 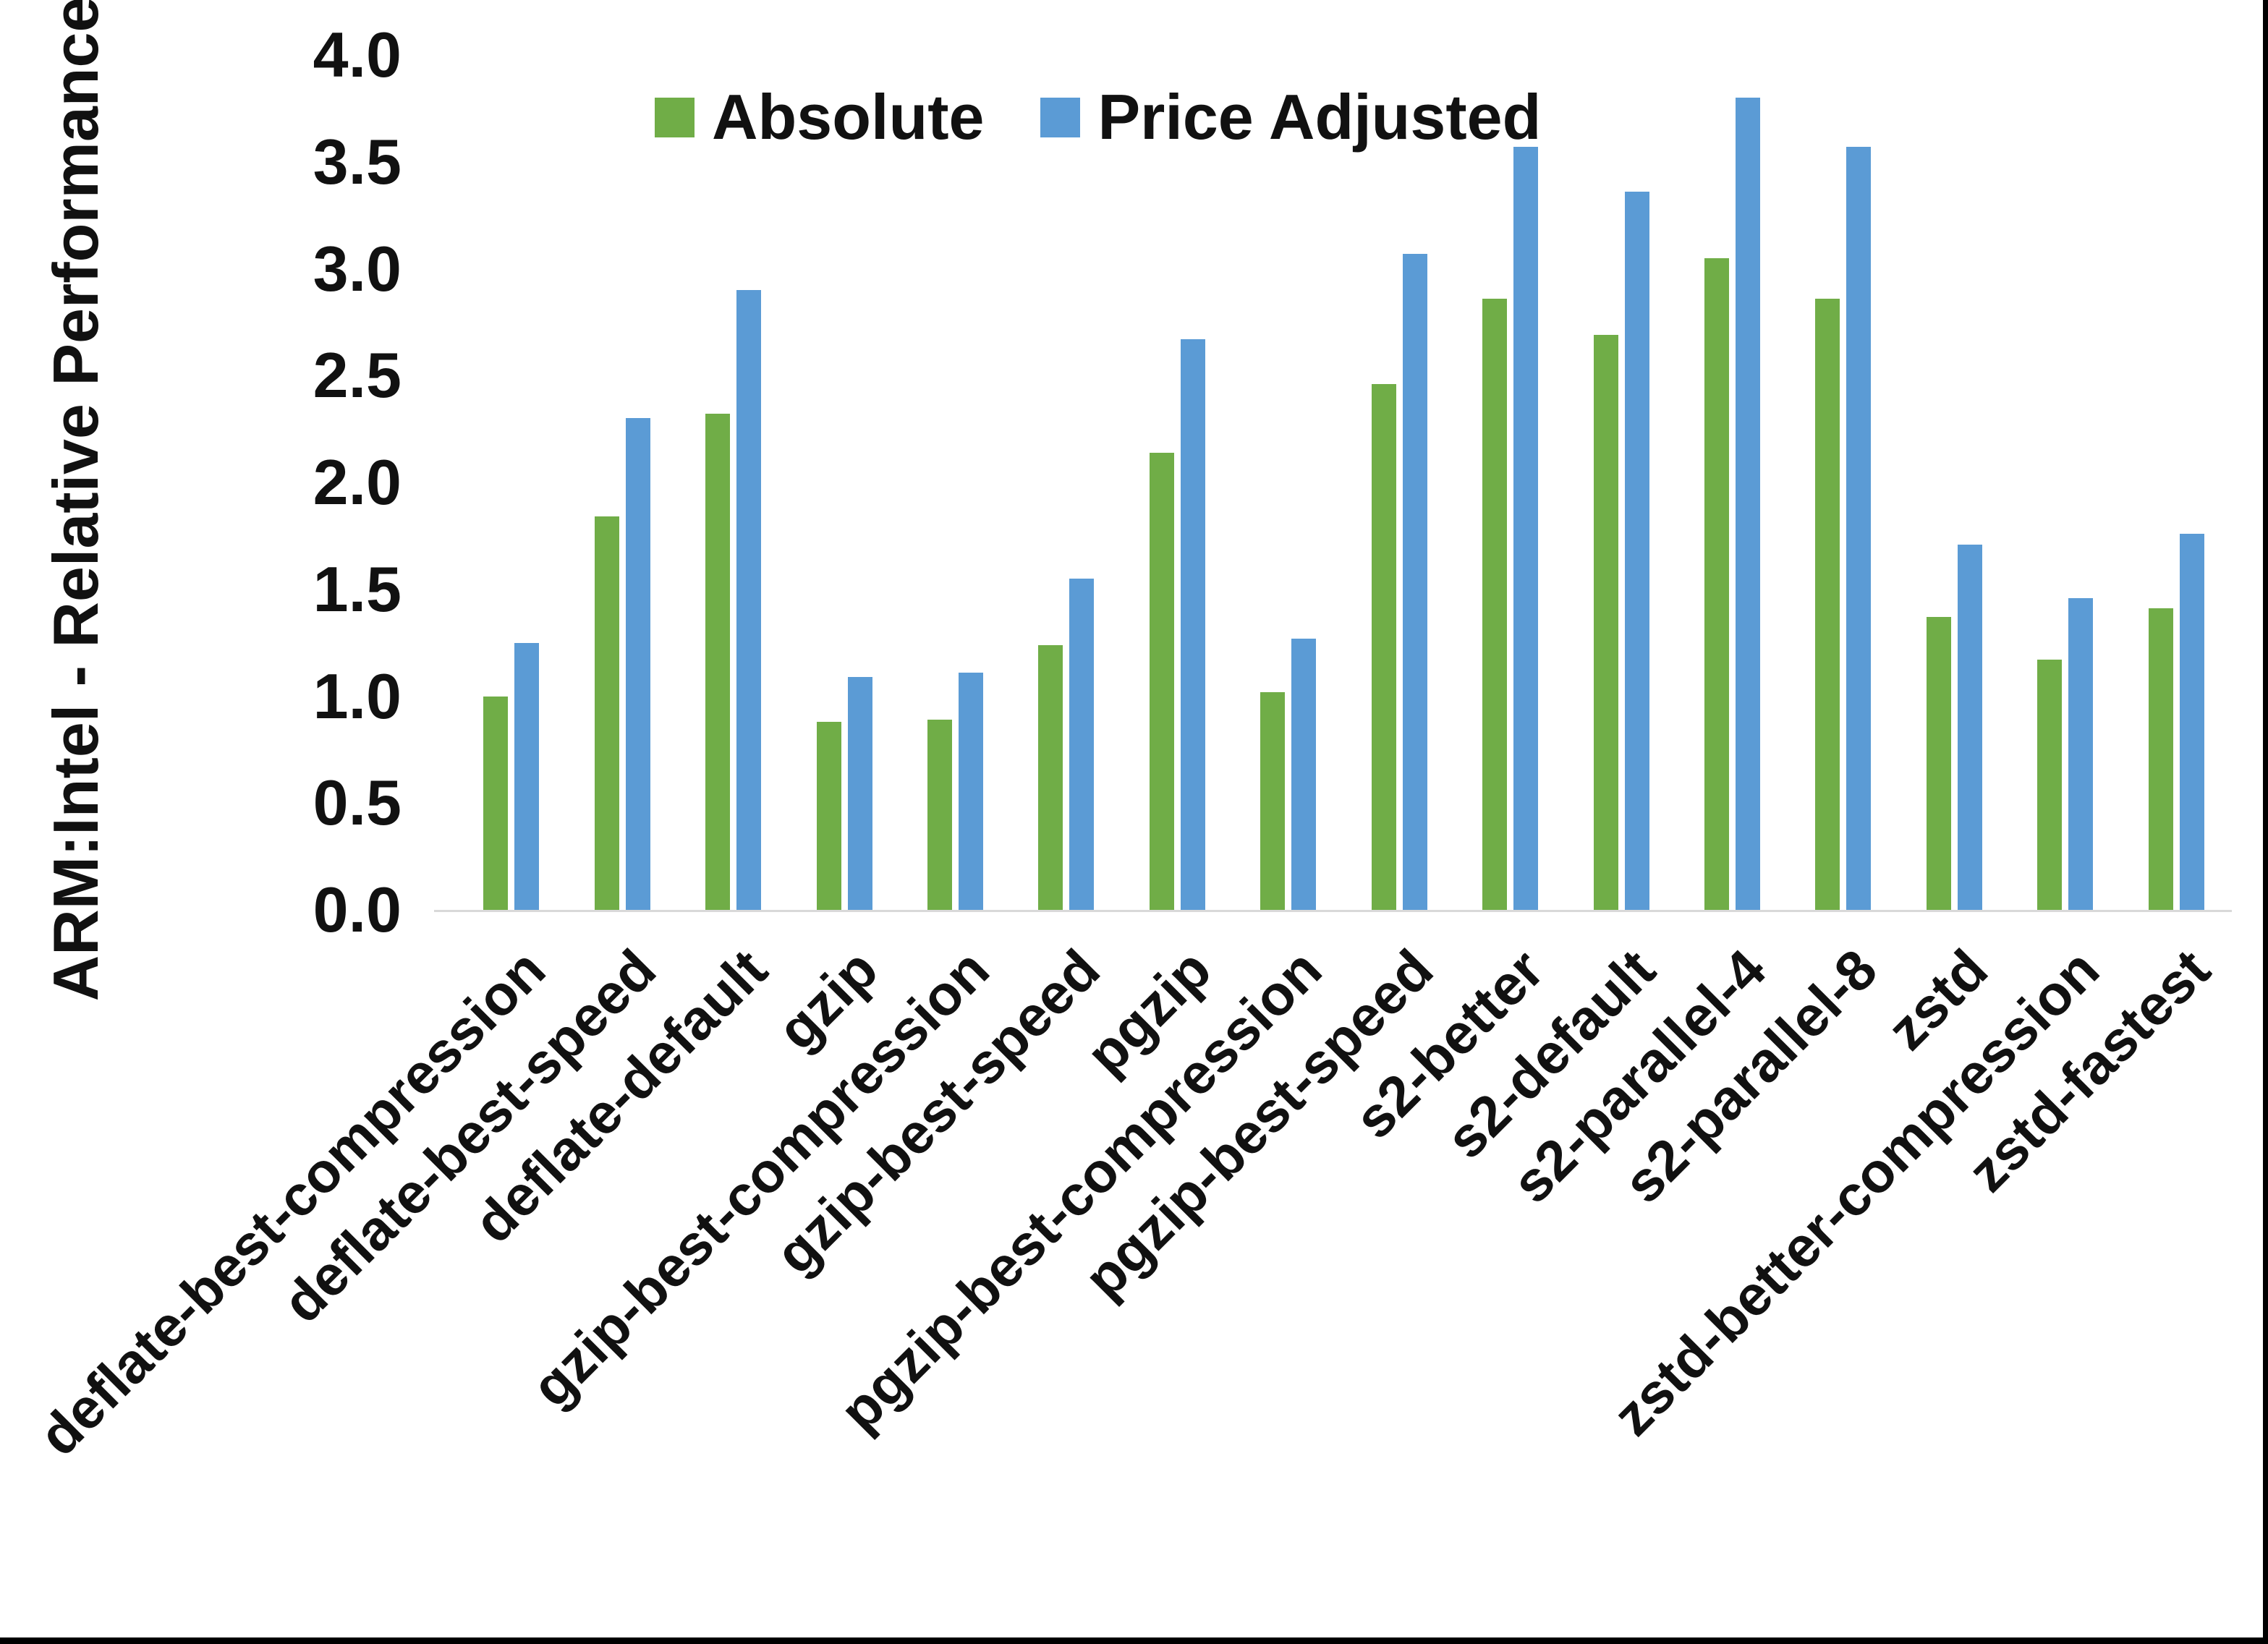 I want to click on y-tick-label: 1.5, so click(x=357, y=589).